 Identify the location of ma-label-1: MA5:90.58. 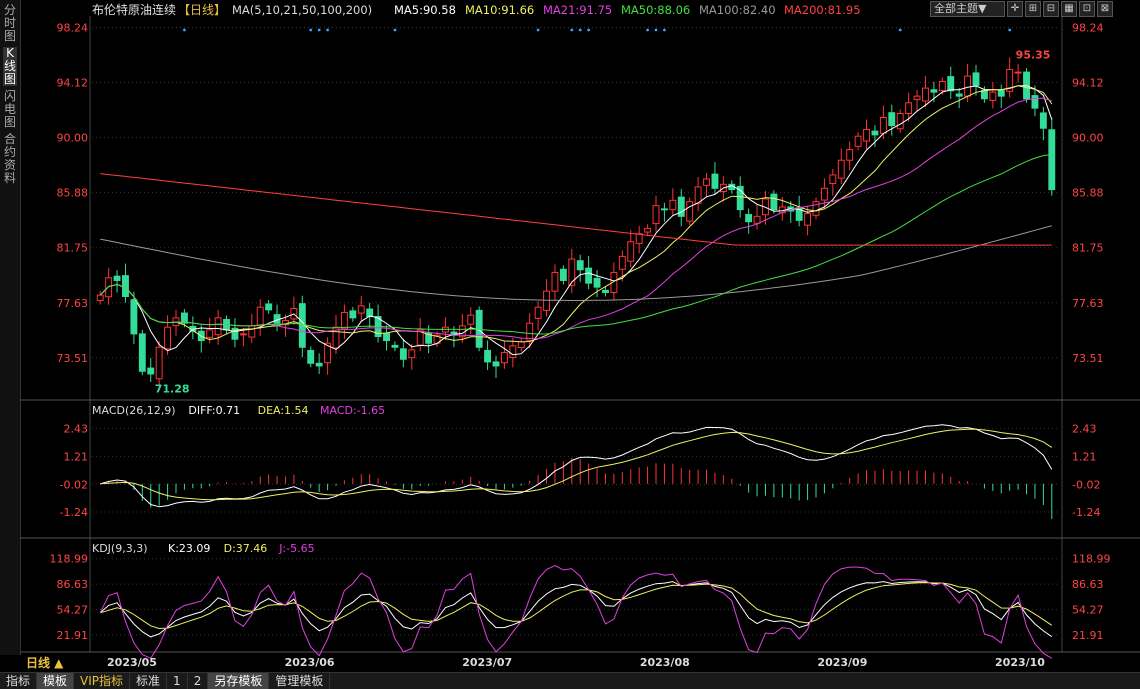
(425, 10).